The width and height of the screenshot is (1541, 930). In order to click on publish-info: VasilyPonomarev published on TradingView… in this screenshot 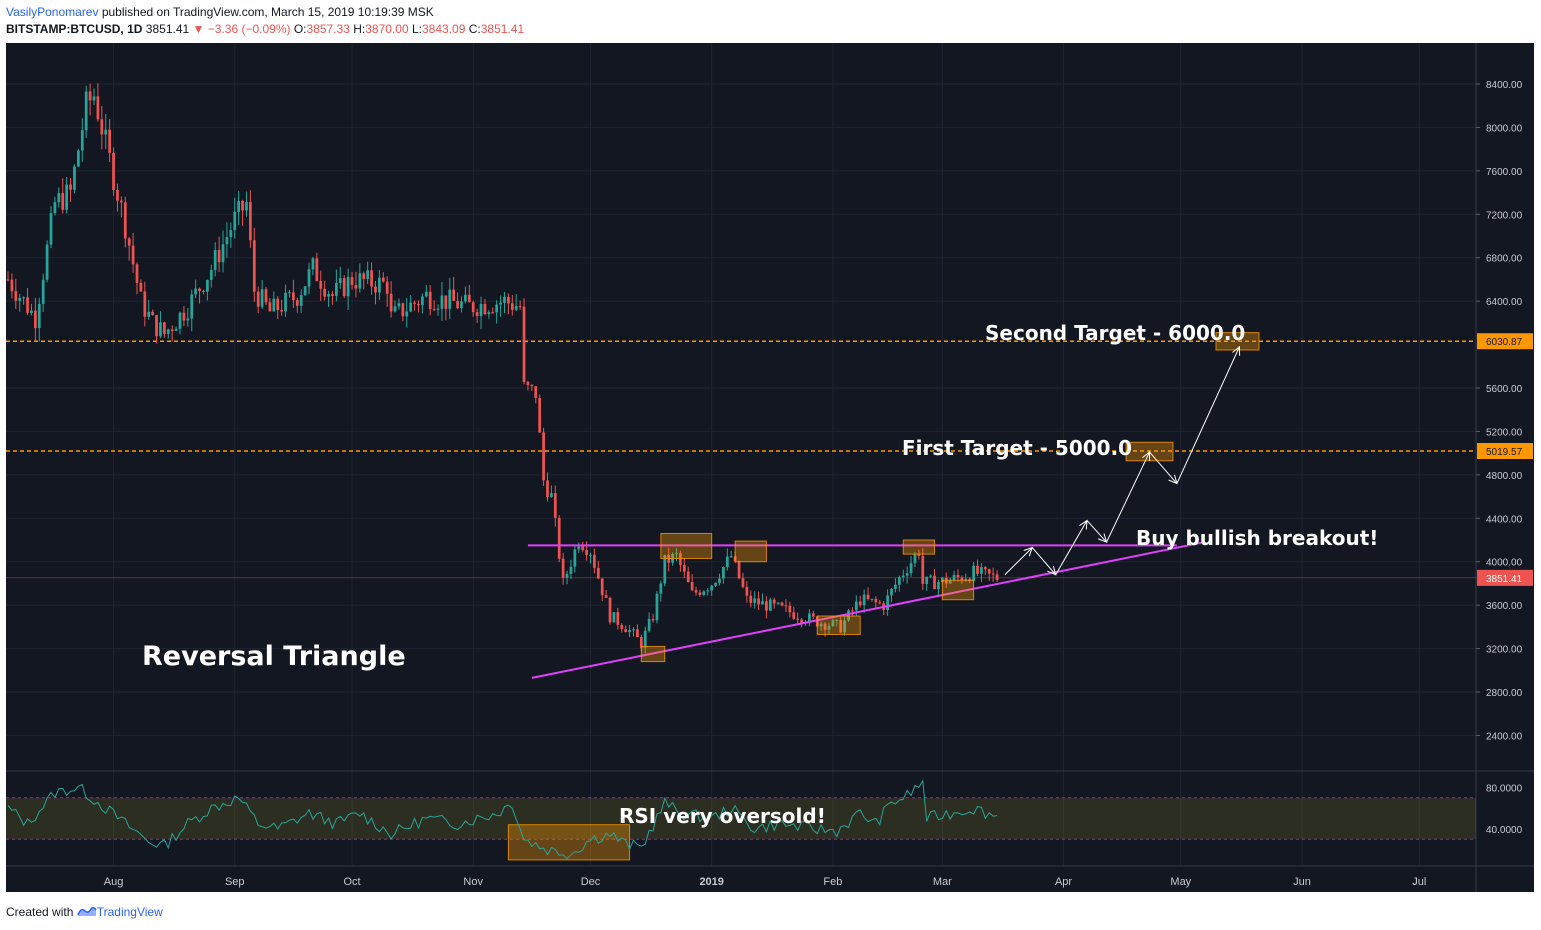, I will do `click(220, 12)`.